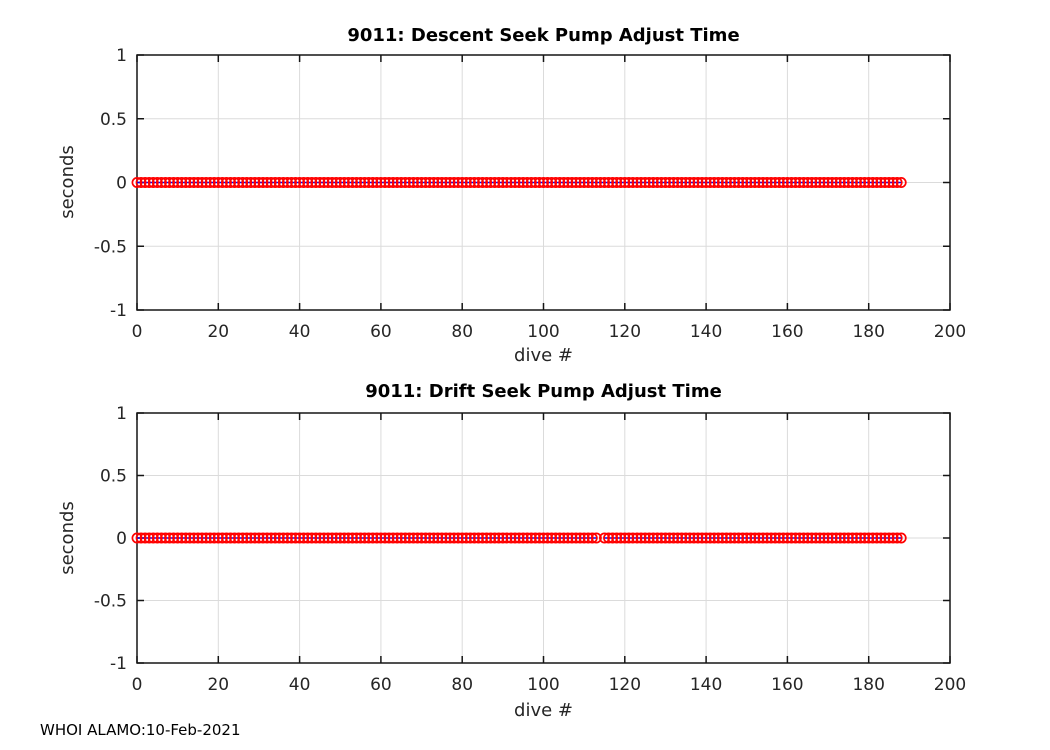 The height and width of the screenshot is (750, 1050). I want to click on x-axis-label-drift: dive #, so click(543, 710).